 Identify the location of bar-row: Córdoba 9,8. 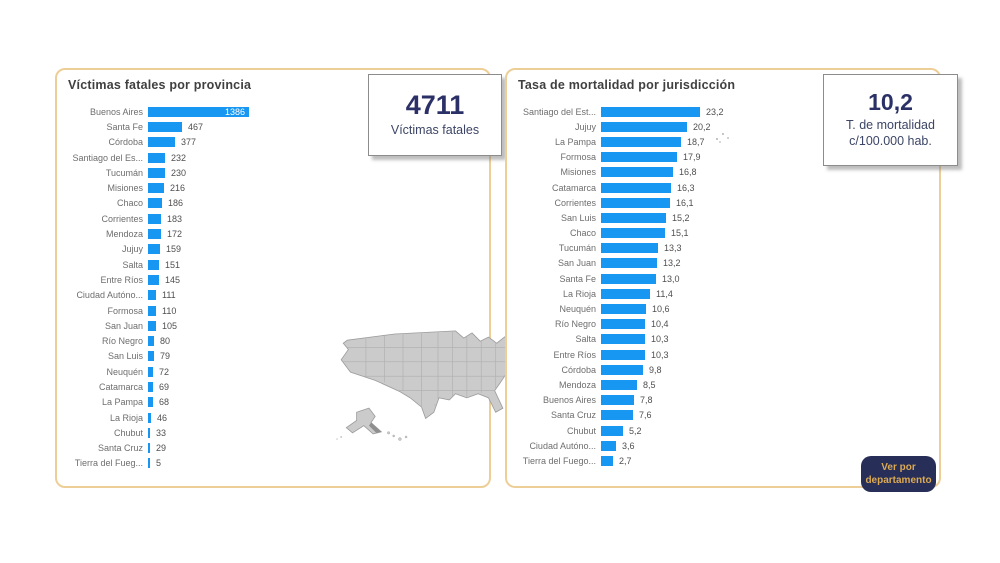
(723, 369).